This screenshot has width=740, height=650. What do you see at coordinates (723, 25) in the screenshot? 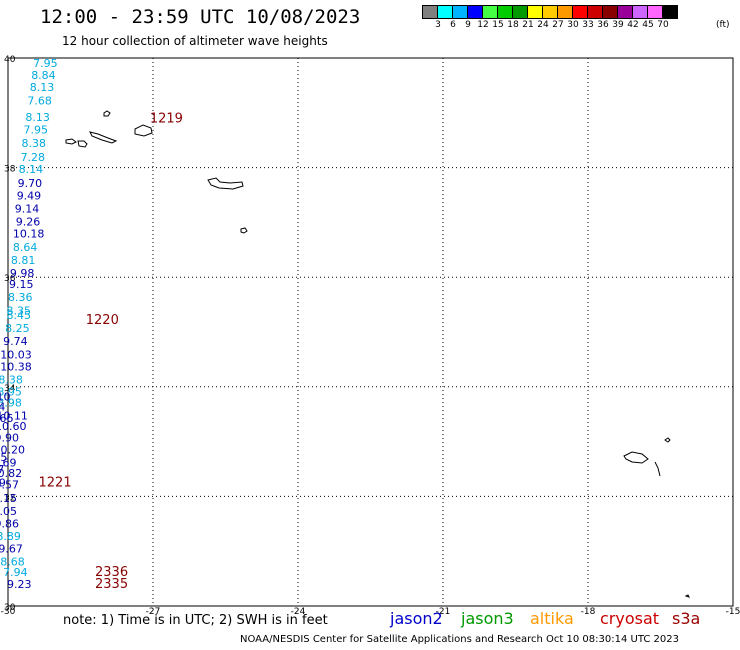
I see `color-scale-units: (ft)` at bounding box center [723, 25].